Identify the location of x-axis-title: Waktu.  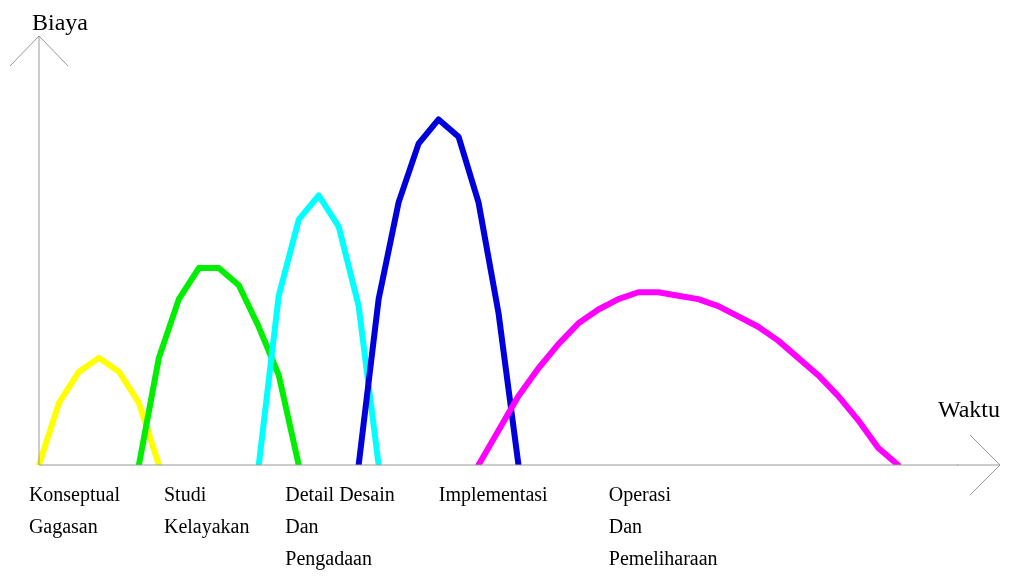
(968, 409).